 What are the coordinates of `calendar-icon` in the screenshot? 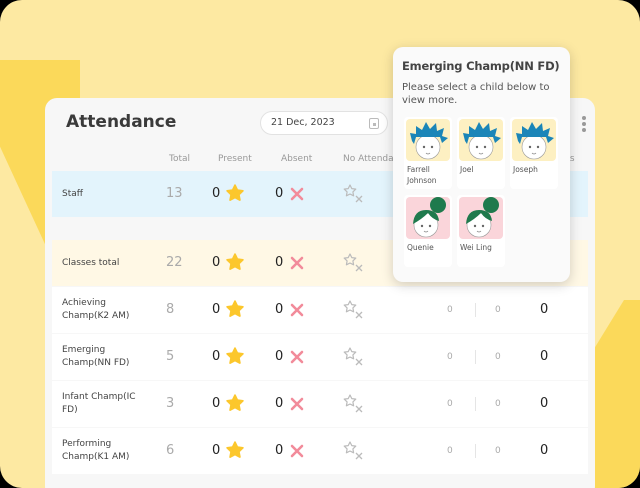 It's located at (374, 123).